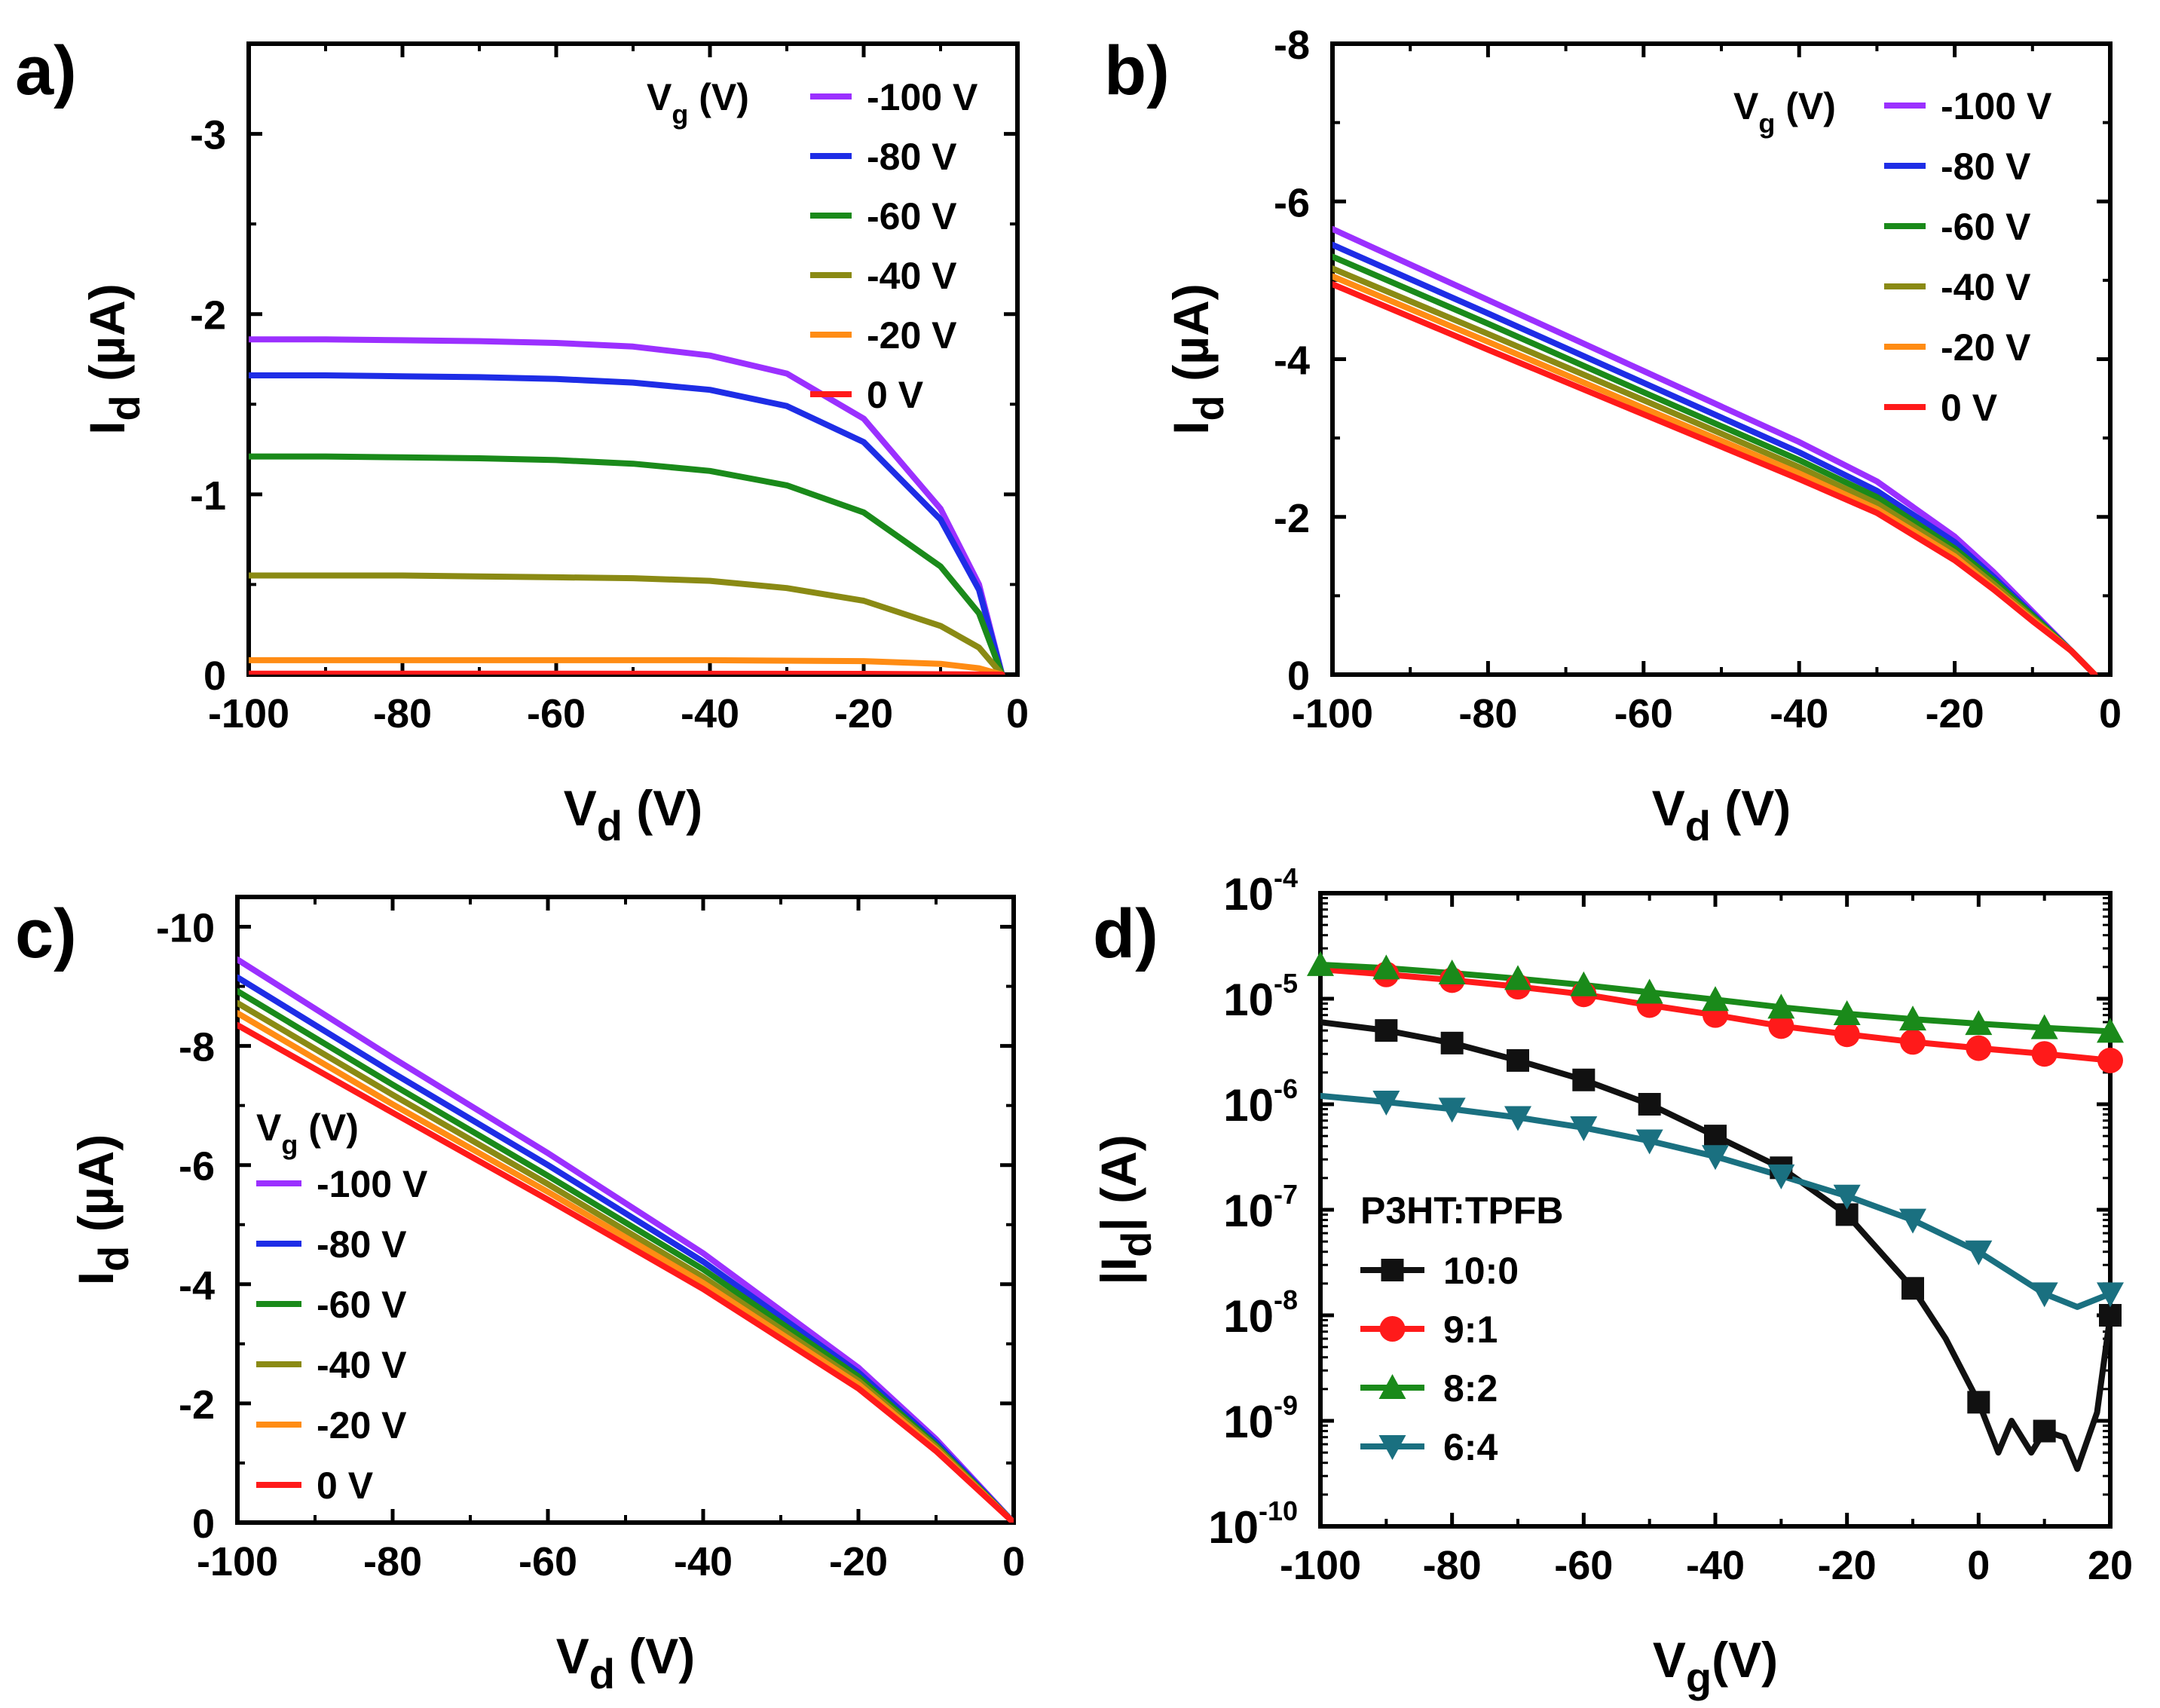 Image resolution: width=2160 pixels, height=1708 pixels. What do you see at coordinates (1260, 1313) in the screenshot?
I see `y-tick-label: 10⁻⁸` at bounding box center [1260, 1313].